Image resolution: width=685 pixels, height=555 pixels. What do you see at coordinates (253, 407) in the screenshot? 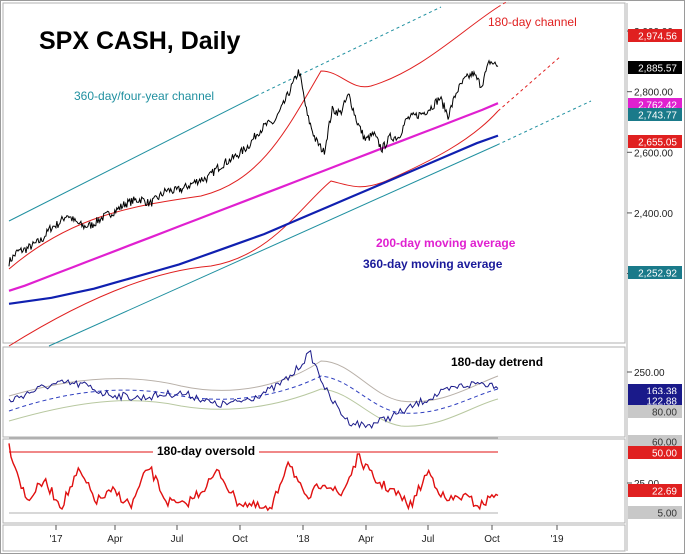
I see `detrend-lower-band` at bounding box center [253, 407].